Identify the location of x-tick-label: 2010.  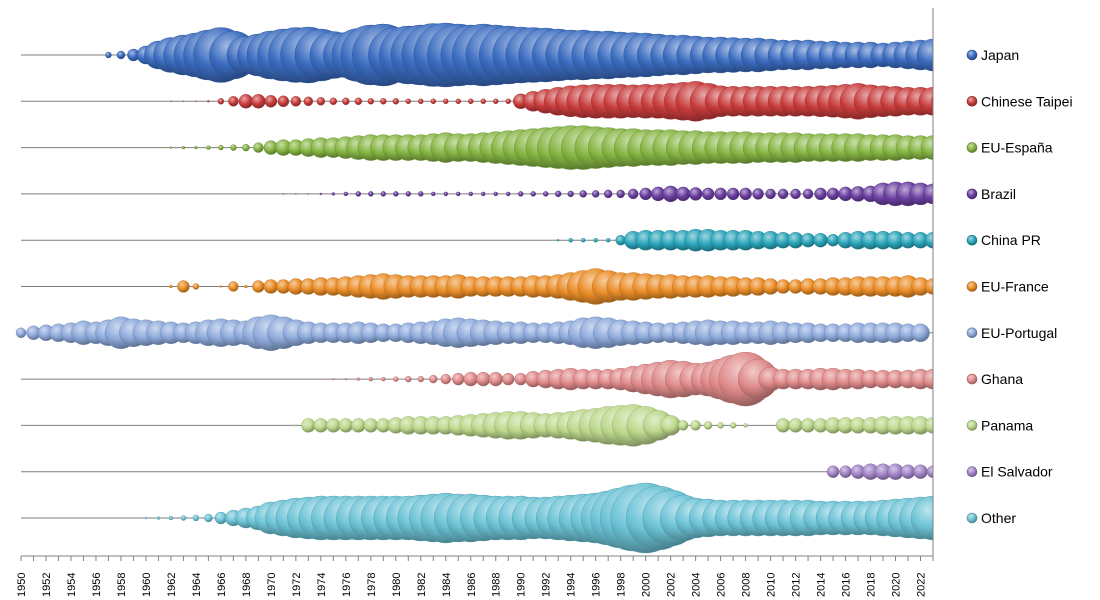
(772, 585).